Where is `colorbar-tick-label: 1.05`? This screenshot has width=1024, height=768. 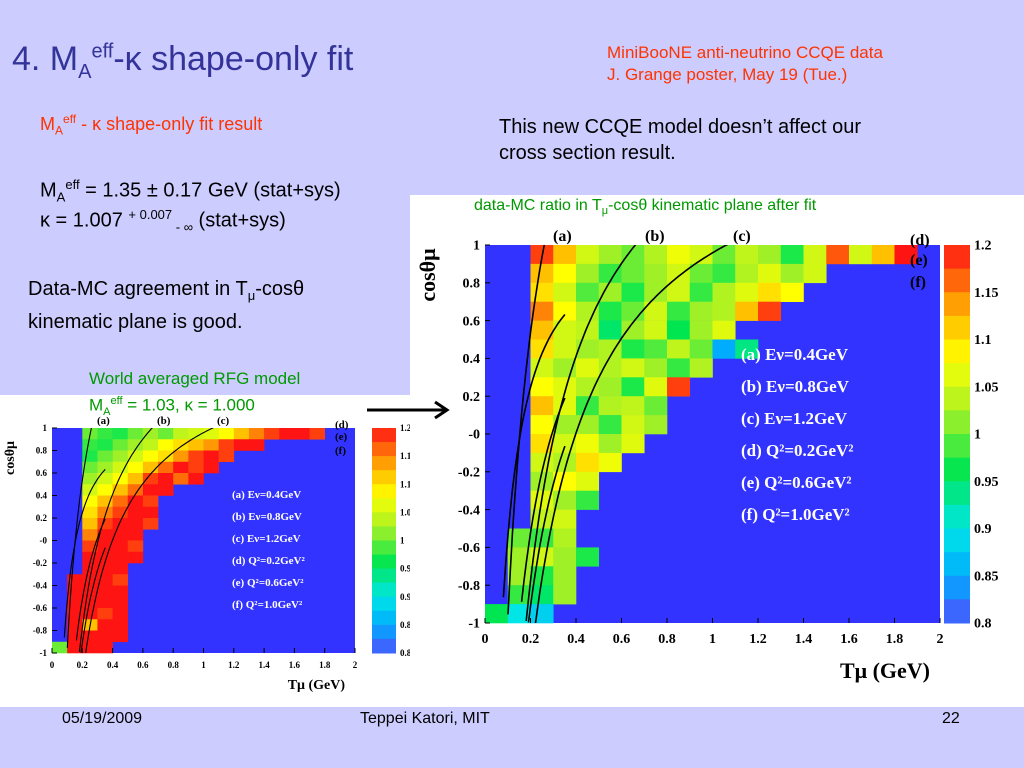 colorbar-tick-label: 1.05 is located at coordinates (405, 512).